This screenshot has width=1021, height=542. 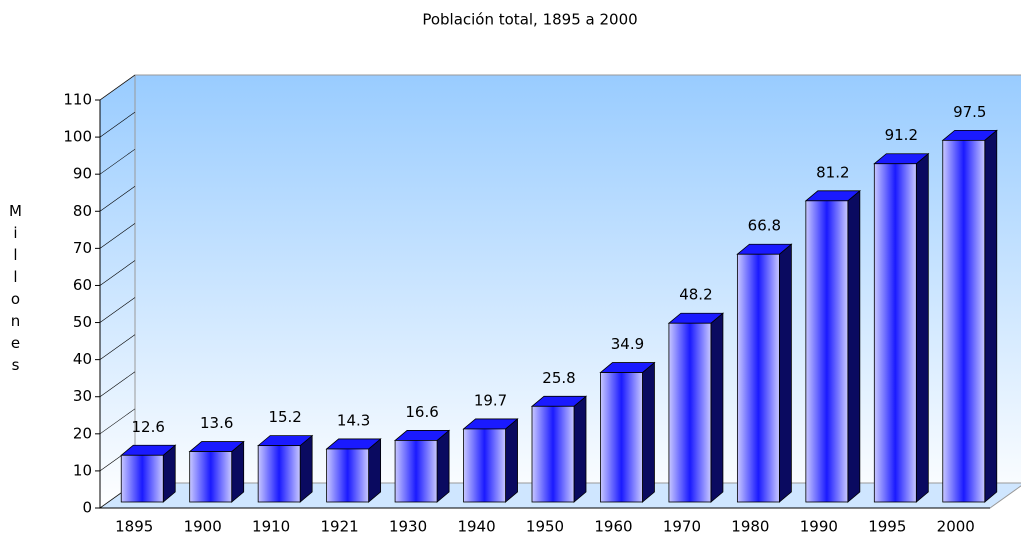 What do you see at coordinates (340, 527) in the screenshot?
I see `x-tick-label: 1921` at bounding box center [340, 527].